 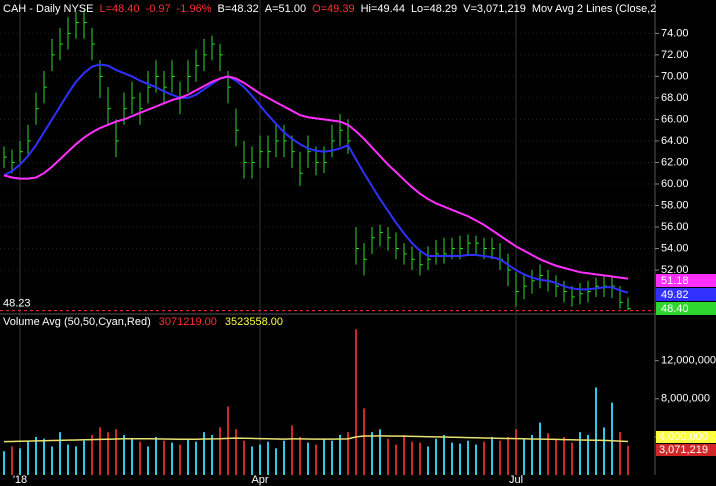 What do you see at coordinates (285, 9) in the screenshot?
I see `header-item: A=51.00` at bounding box center [285, 9].